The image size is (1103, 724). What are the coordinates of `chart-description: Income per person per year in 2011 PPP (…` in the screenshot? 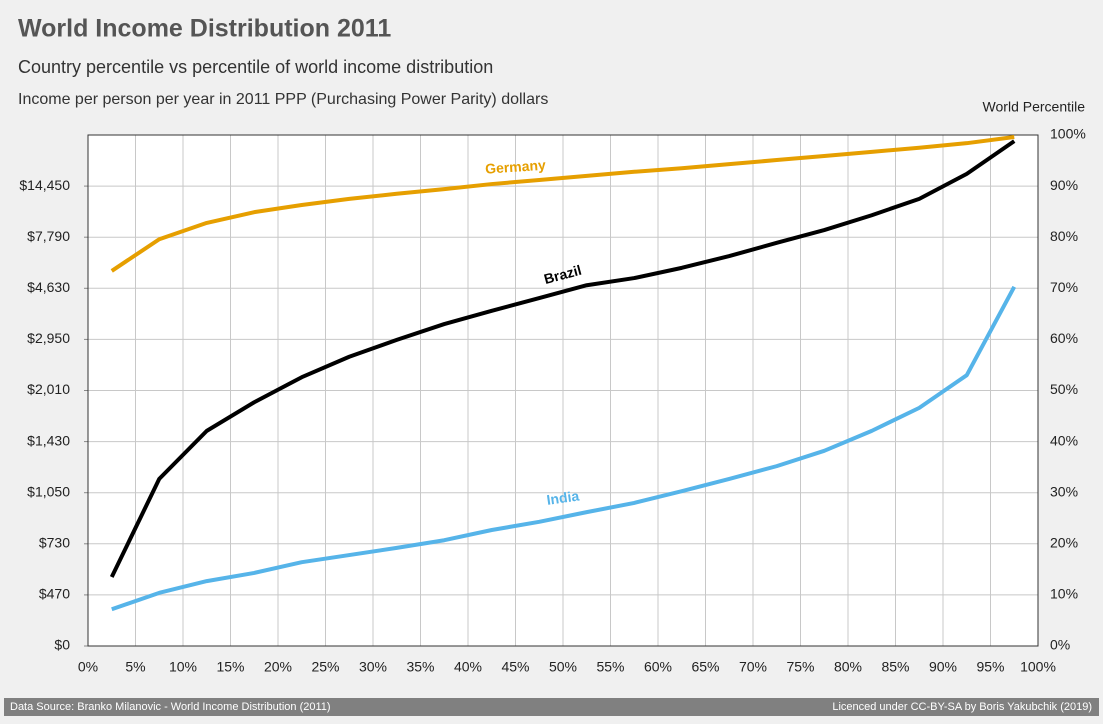 It's located at (283, 99).